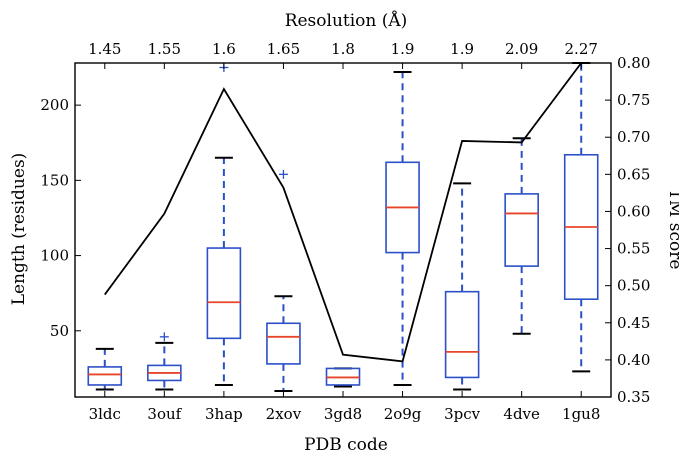 The image size is (679, 456). I want to click on box-4dve, so click(521, 236).